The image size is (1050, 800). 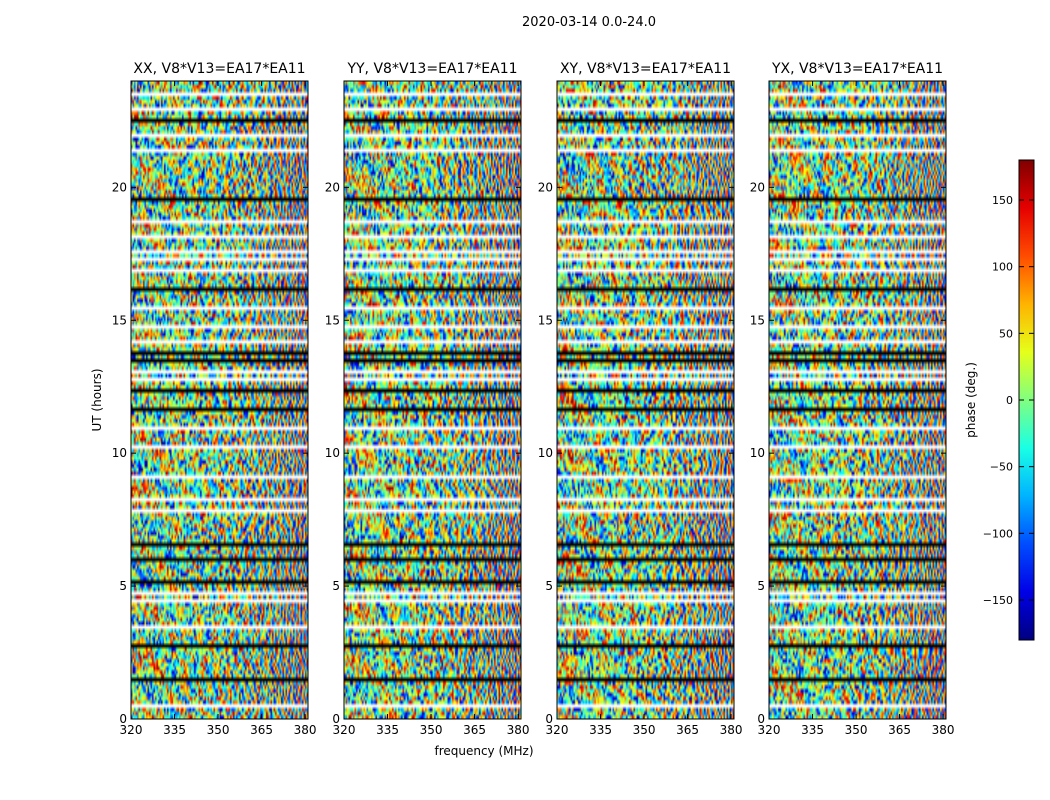 I want to click on panel-title: XX, V8*V13=EA17*EA11, so click(x=219, y=69).